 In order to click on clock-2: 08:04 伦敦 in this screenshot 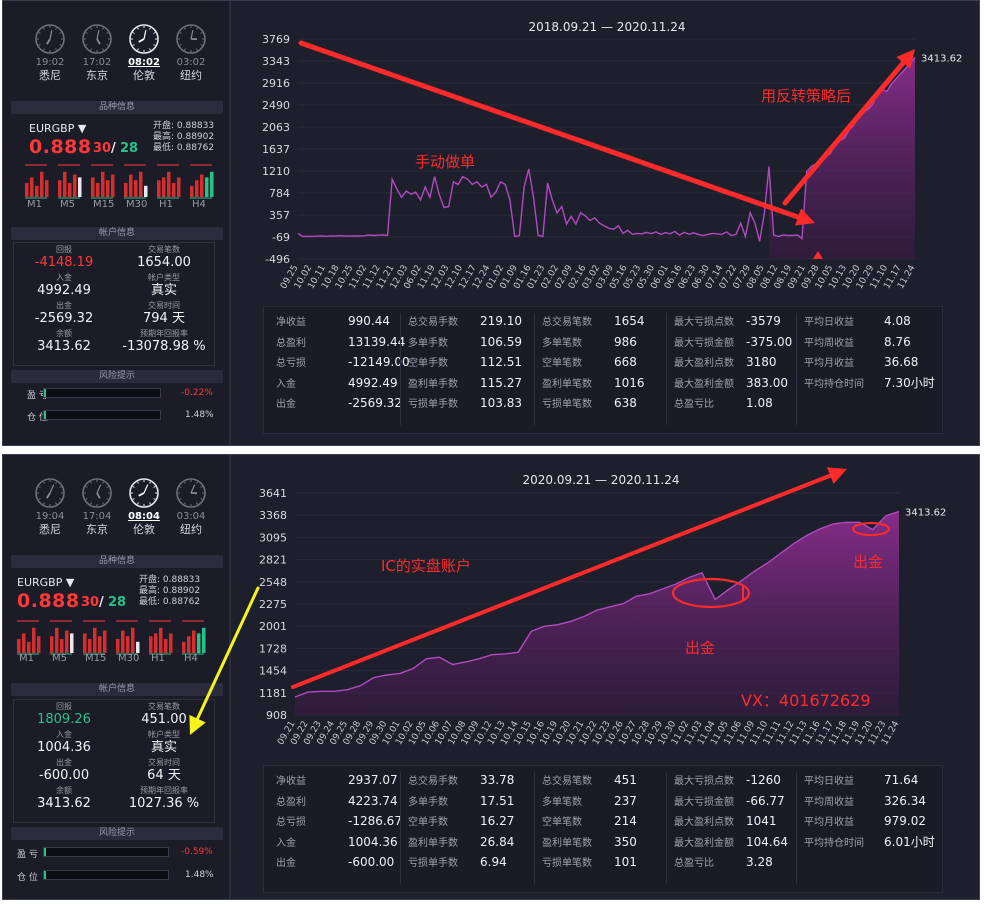, I will do `click(144, 506)`.